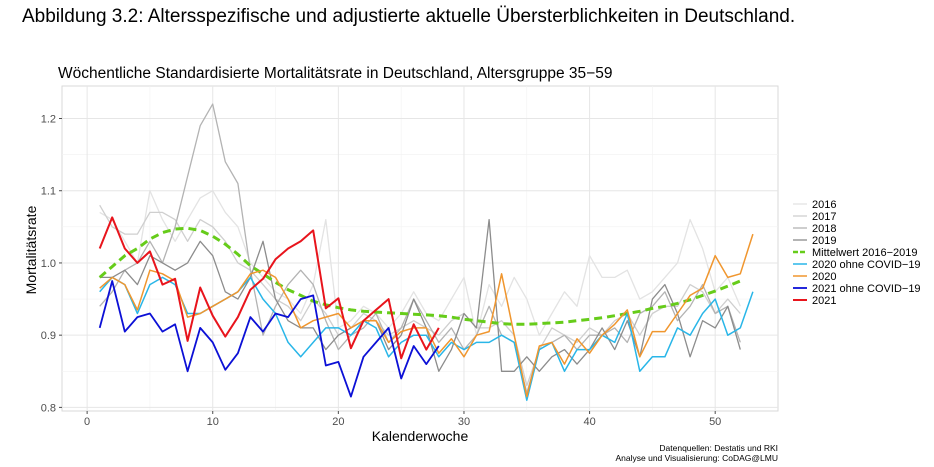 The height and width of the screenshot is (467, 934). What do you see at coordinates (402, 419) in the screenshot?
I see `x-axis-ticks: 0 10 20 30 40 50` at bounding box center [402, 419].